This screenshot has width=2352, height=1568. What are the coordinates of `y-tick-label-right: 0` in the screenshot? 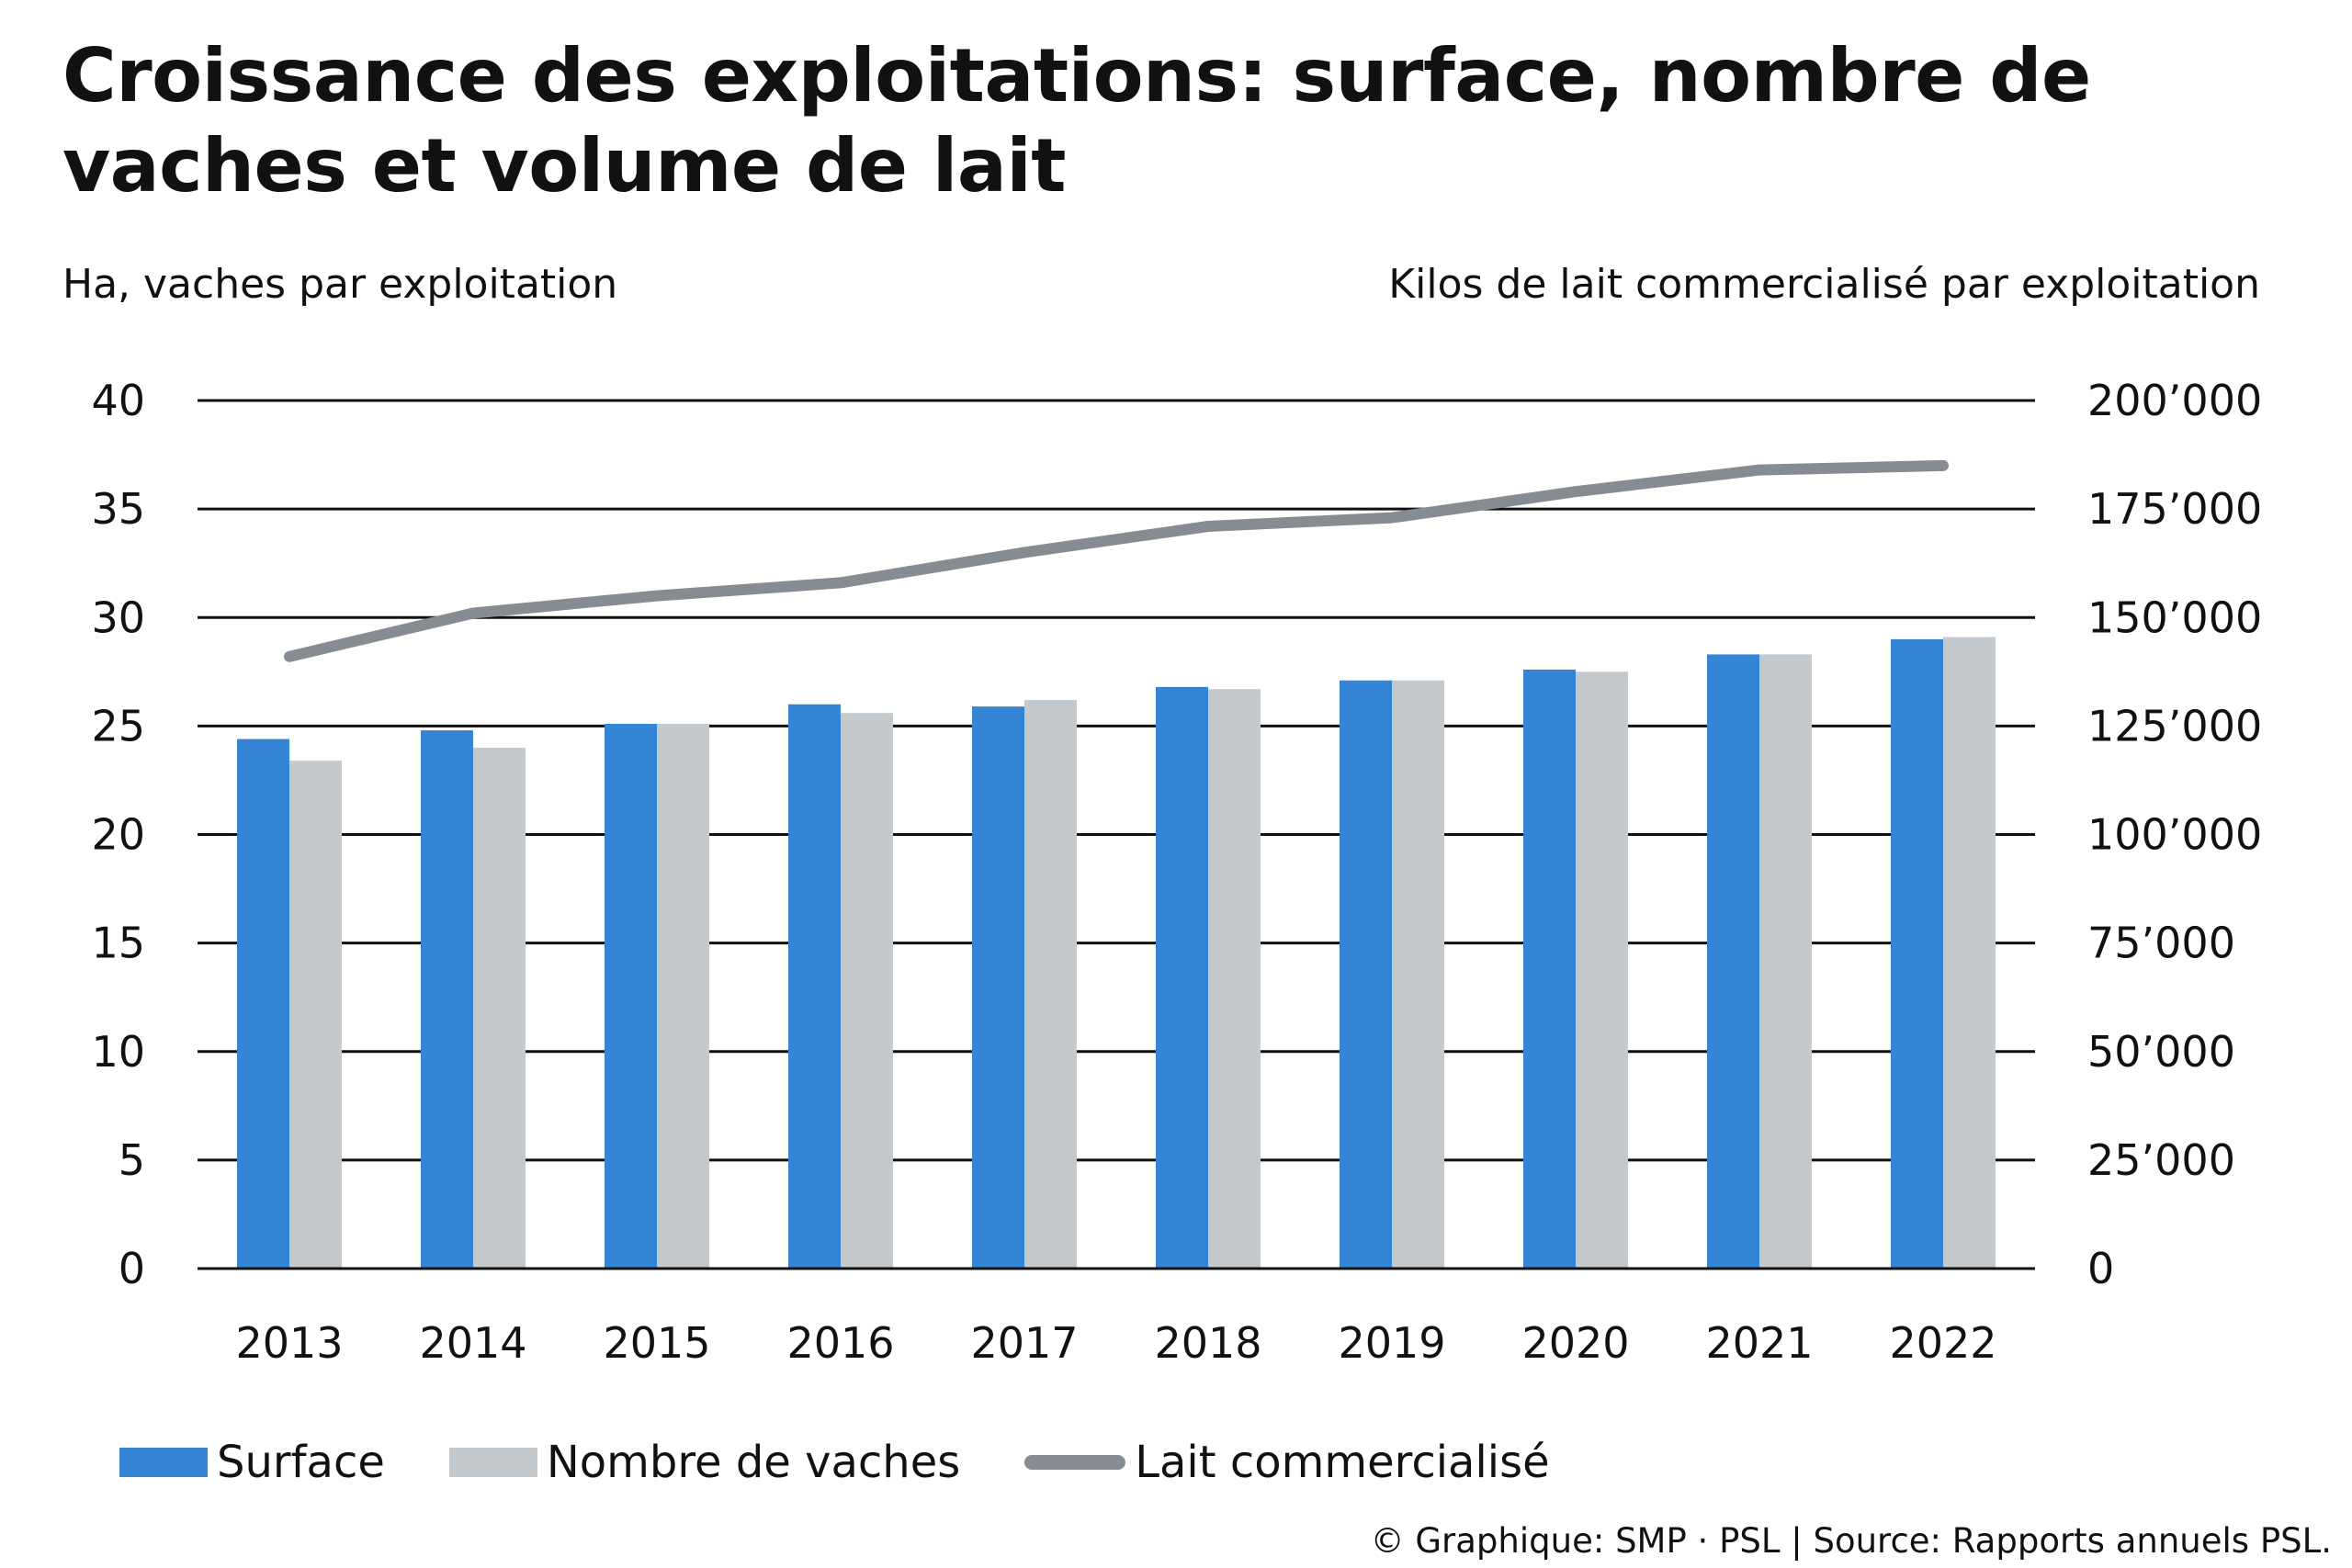 It's located at (2101, 1269).